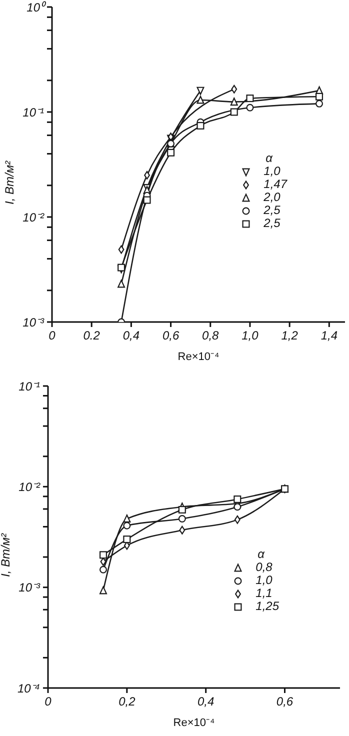 This screenshot has width=349, height=736. I want to click on x-tick-label: 1,4, so click(329, 335).